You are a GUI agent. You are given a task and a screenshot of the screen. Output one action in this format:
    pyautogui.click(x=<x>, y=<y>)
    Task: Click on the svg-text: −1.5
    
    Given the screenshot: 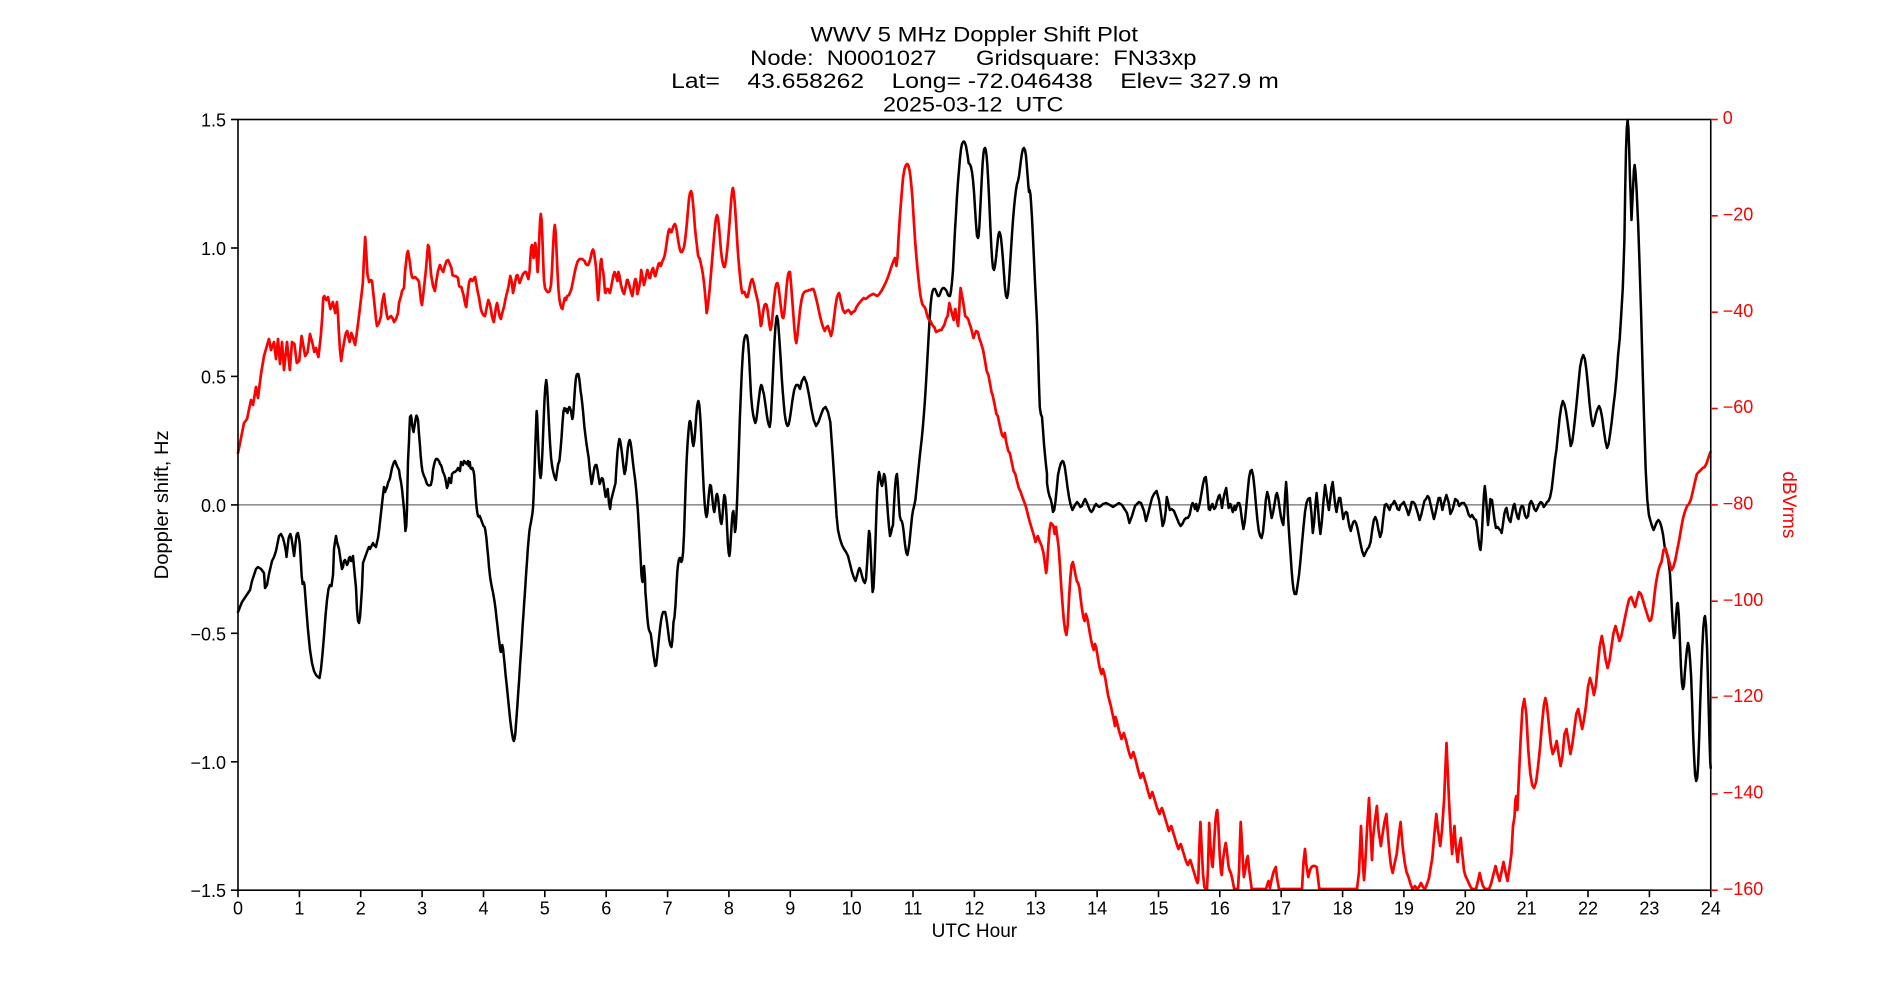 What is the action you would take?
    pyautogui.click(x=208, y=891)
    